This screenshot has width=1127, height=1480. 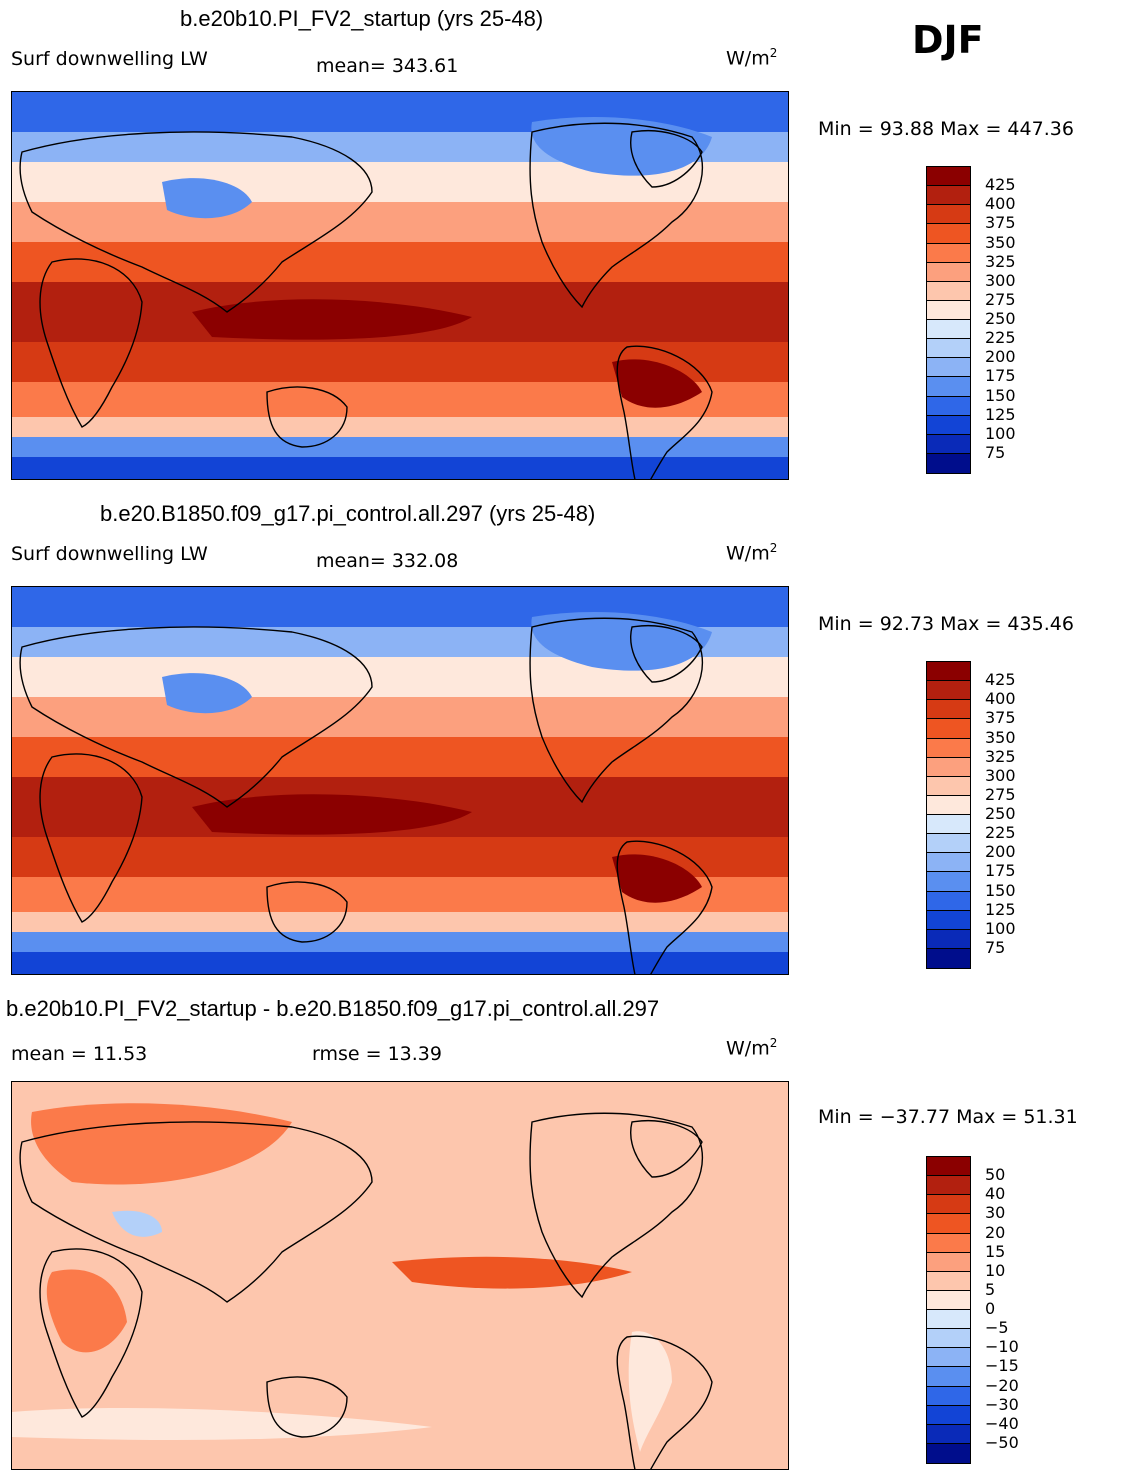 I want to click on colorbar-label: −50, so click(x=1002, y=1442).